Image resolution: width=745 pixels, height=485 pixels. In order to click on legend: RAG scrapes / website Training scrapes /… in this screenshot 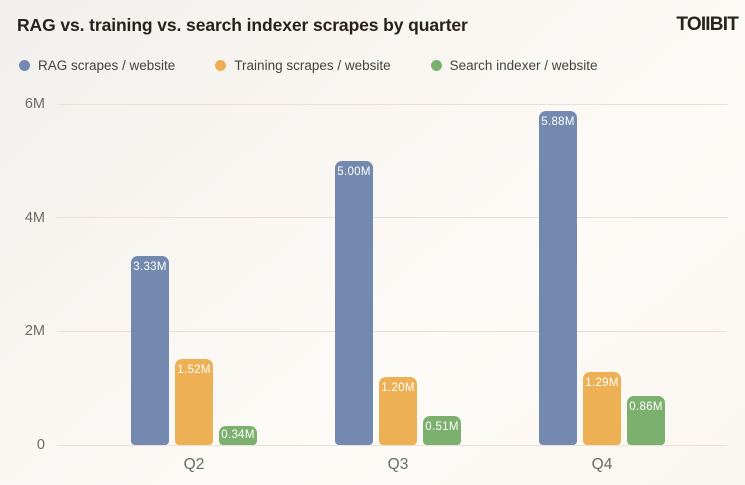, I will do `click(308, 65)`.